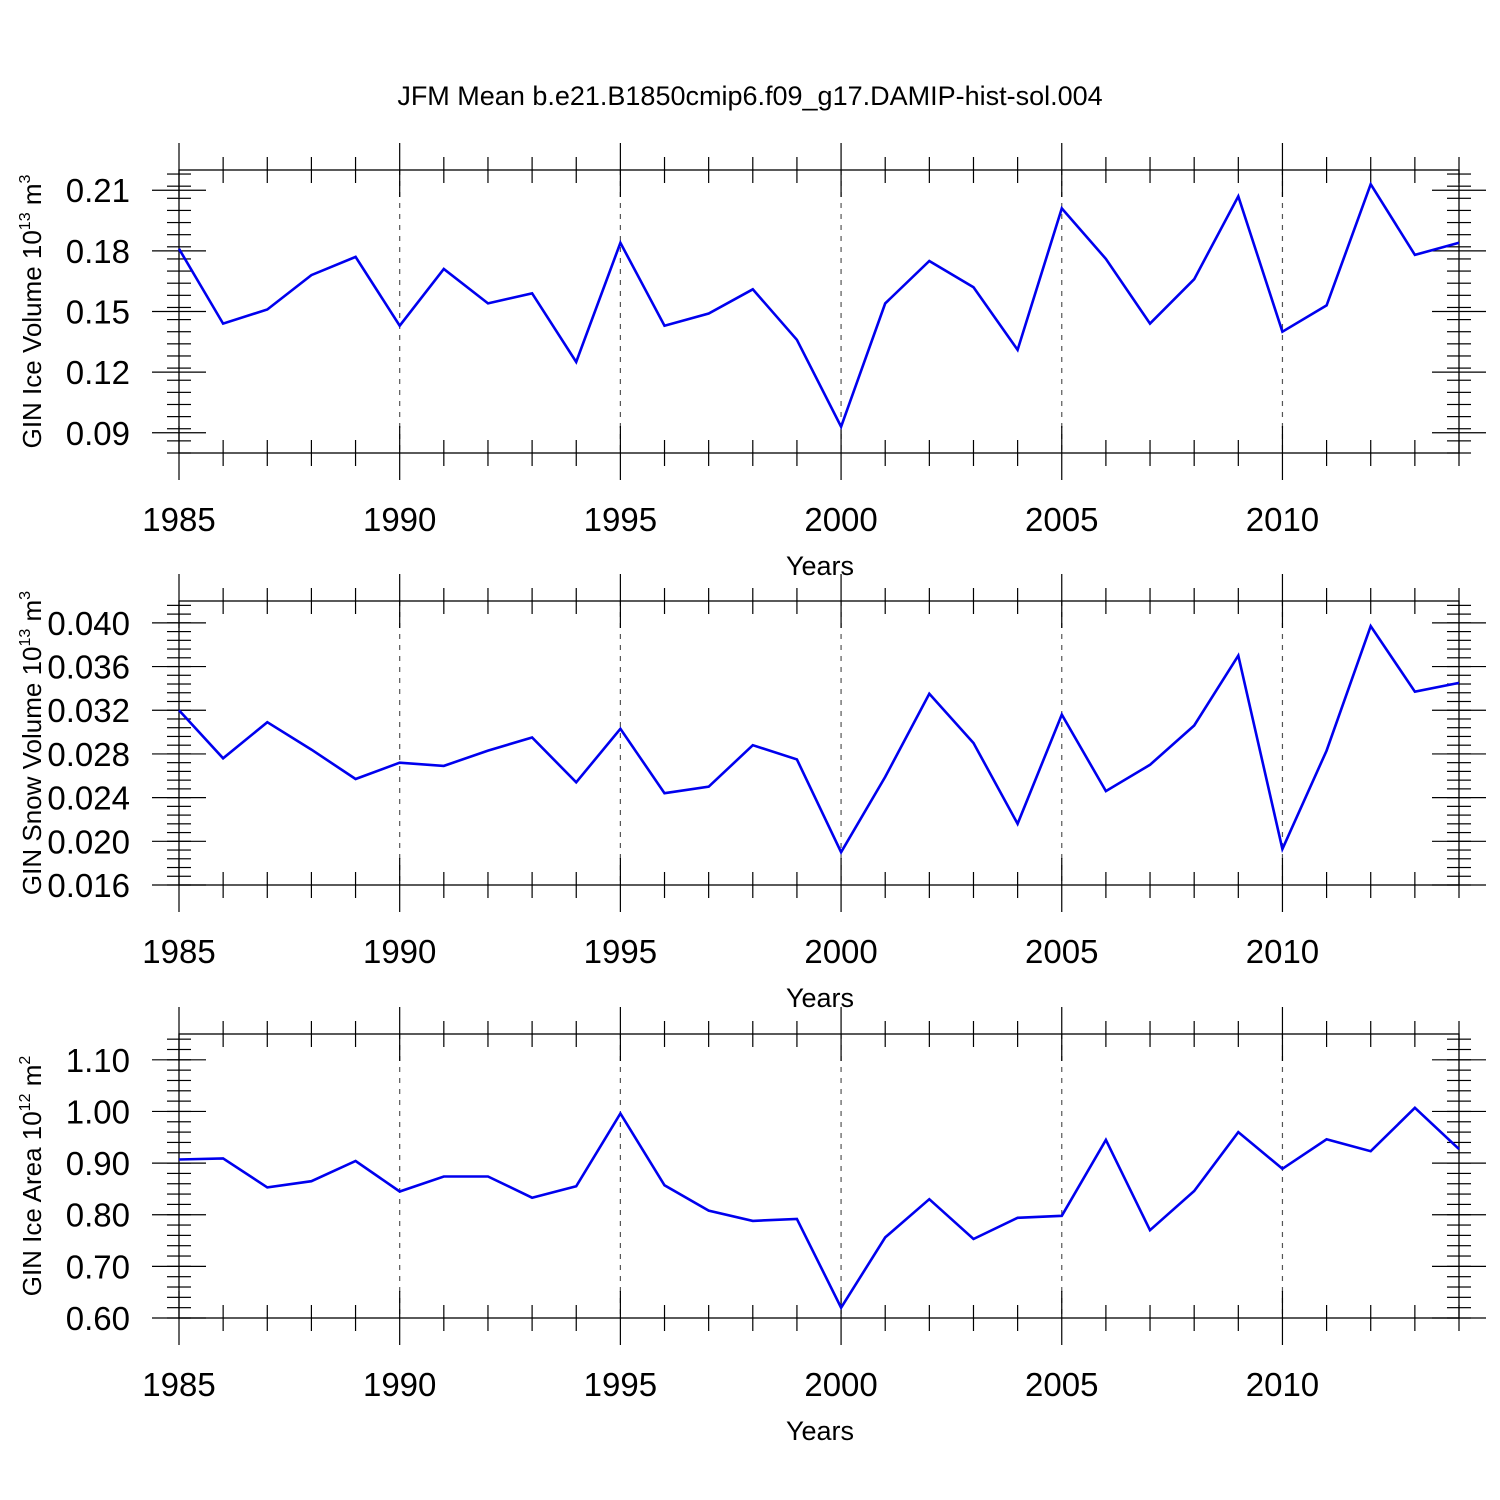 The image size is (1500, 1500). Describe the element at coordinates (98, 251) in the screenshot. I see `y-tick-label: 0.18` at that location.